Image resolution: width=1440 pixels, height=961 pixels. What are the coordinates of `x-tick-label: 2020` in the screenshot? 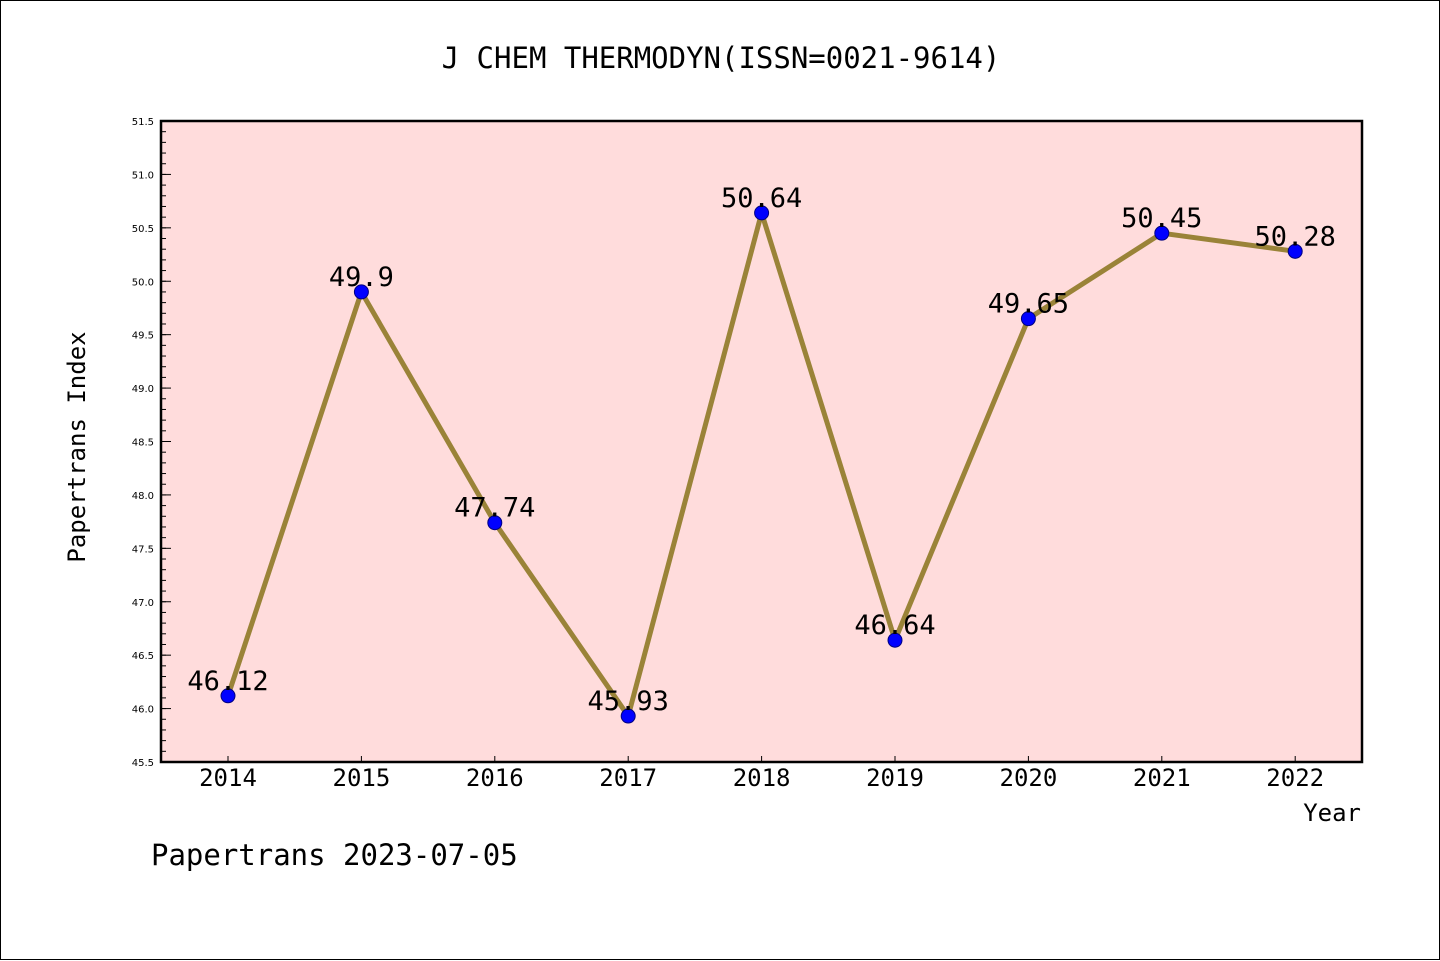 It's located at (1029, 778).